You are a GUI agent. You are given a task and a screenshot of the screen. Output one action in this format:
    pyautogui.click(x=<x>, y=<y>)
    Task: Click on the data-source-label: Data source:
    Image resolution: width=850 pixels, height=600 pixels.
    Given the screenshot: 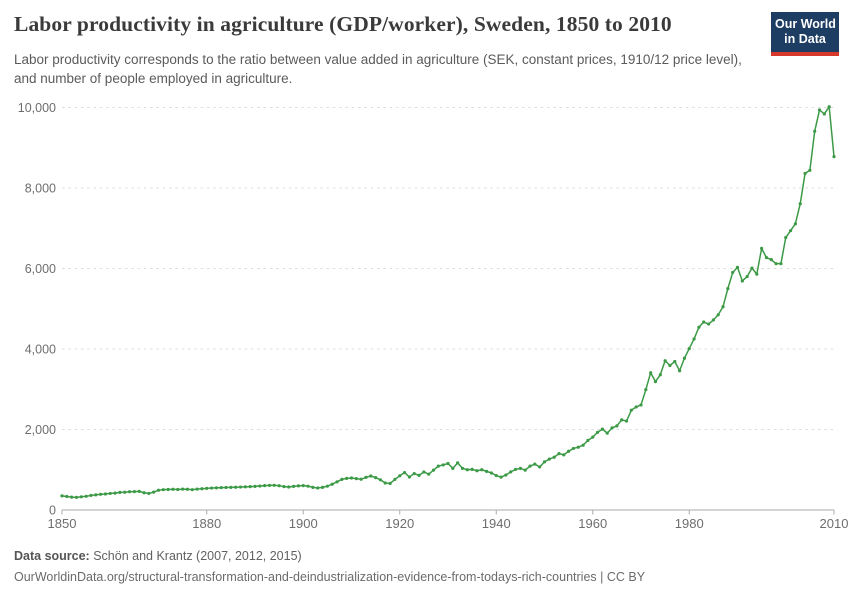 What is the action you would take?
    pyautogui.click(x=52, y=556)
    